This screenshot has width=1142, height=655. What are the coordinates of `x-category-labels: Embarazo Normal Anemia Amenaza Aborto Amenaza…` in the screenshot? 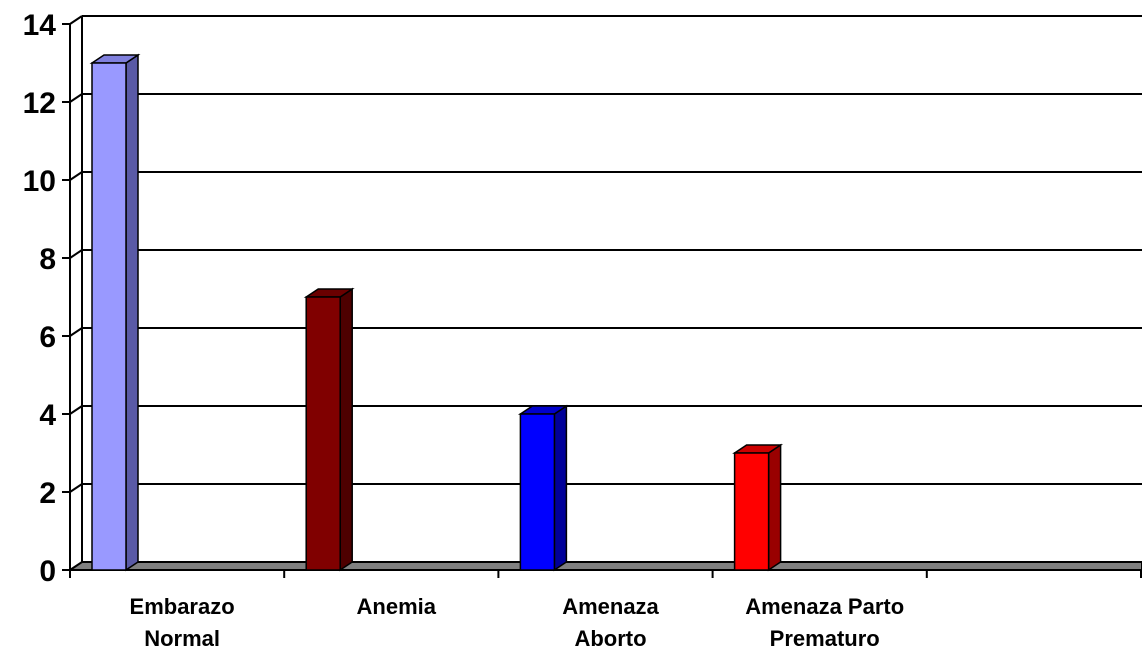 It's located at (517, 622).